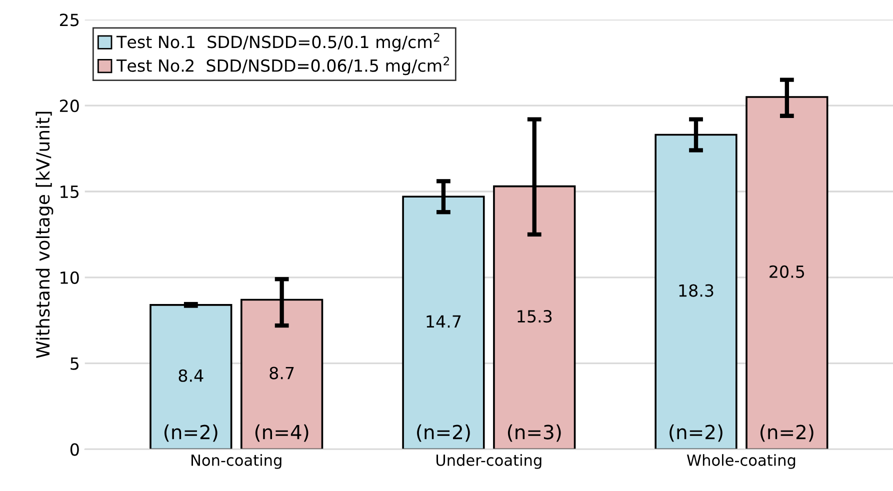 The image size is (893, 491). What do you see at coordinates (69, 20) in the screenshot?
I see `y-tick-label: 25` at bounding box center [69, 20].